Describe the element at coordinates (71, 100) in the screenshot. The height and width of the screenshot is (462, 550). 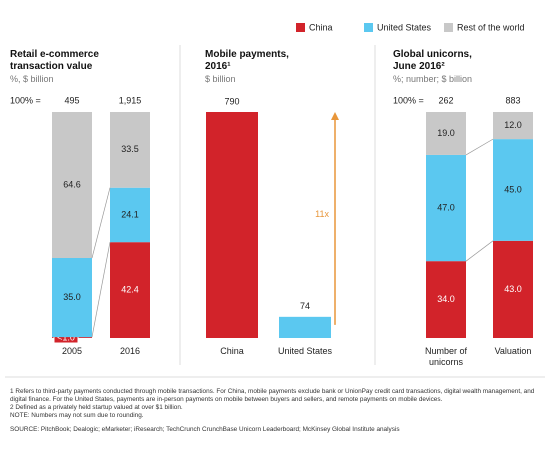
I see `total-value: 495` at that location.